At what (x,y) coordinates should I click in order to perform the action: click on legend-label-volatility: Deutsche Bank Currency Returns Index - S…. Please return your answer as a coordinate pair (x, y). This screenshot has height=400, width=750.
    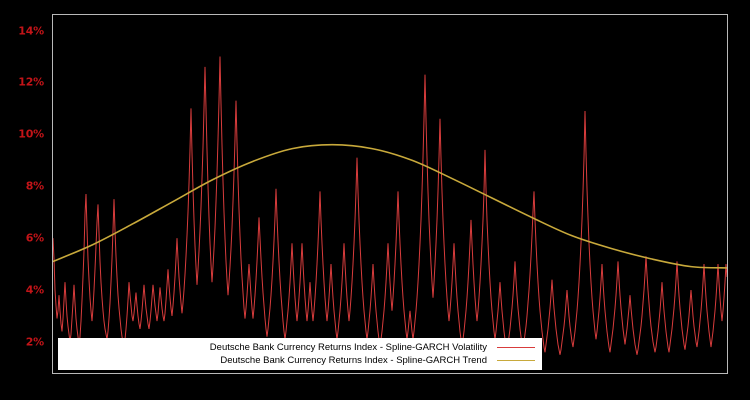
    Looking at the image, I should click on (348, 347).